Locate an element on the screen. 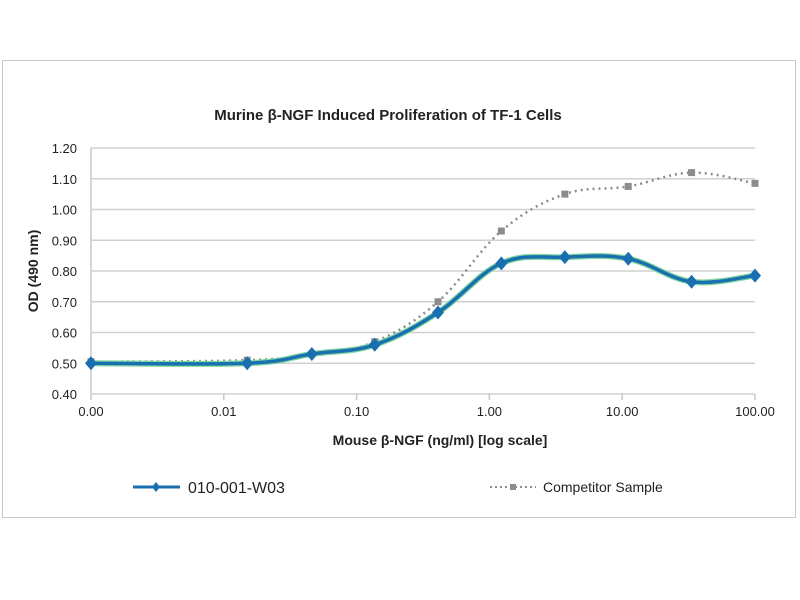 The width and height of the screenshot is (800, 600). legend-marker-diamond is located at coordinates (156, 487).